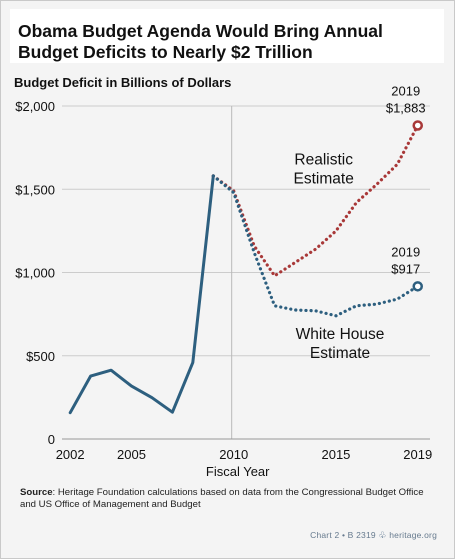 The image size is (455, 559). I want to click on chart-title-line1: Obama Budget Agenda Would Bring Annual, so click(200, 31).